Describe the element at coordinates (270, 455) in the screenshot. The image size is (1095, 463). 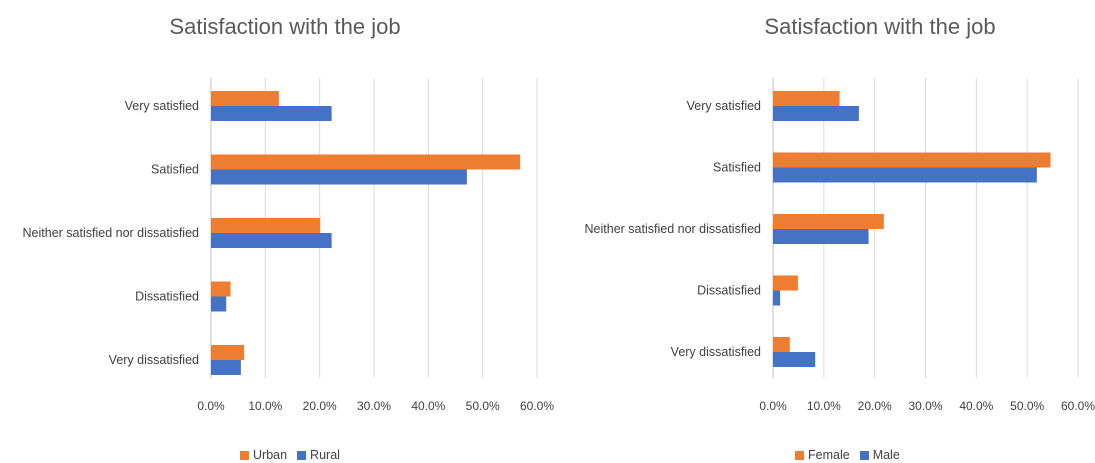
I see `legend-label-series-1: Urban` at that location.